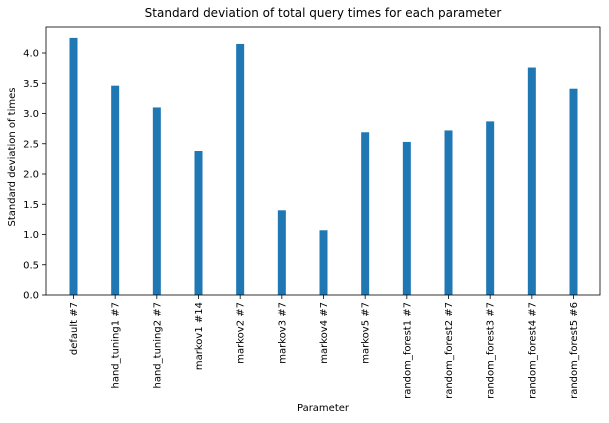  What do you see at coordinates (241, 333) in the screenshot?
I see `x-tick-label: markov2 #7` at bounding box center [241, 333].